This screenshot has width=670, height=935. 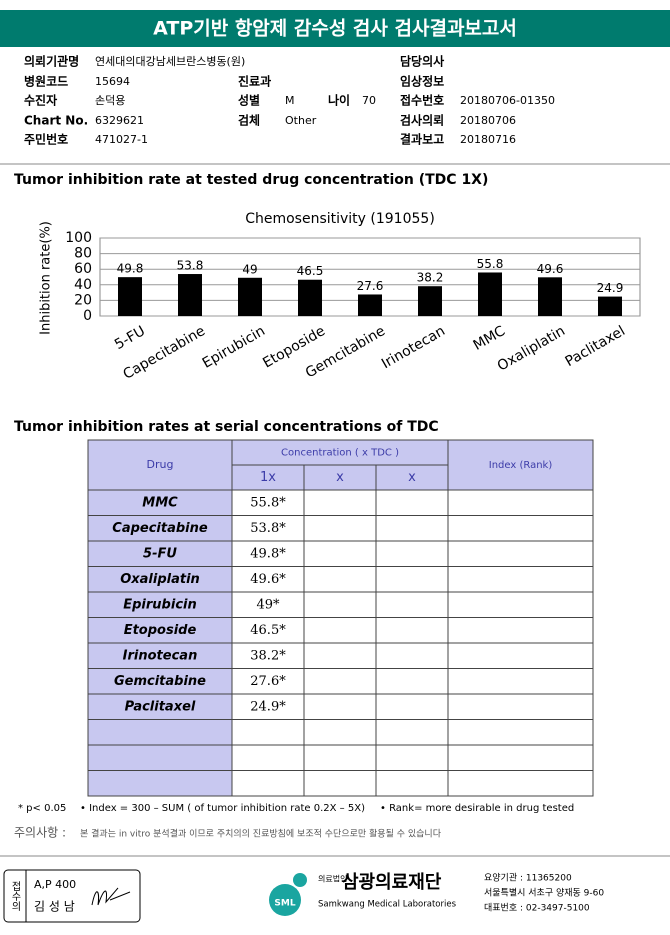 What do you see at coordinates (40, 833) in the screenshot?
I see `notice-label: 주의사항 :` at bounding box center [40, 833].